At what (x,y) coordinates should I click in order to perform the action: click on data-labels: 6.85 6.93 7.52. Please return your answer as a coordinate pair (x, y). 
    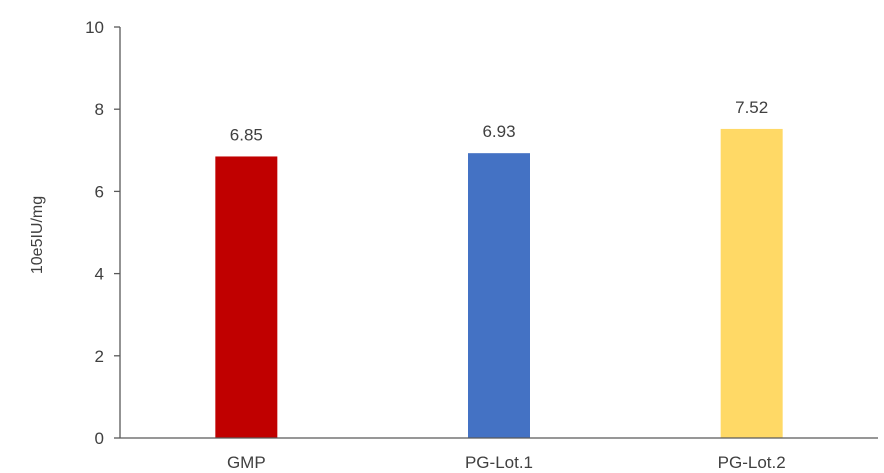
    Looking at the image, I should click on (499, 121).